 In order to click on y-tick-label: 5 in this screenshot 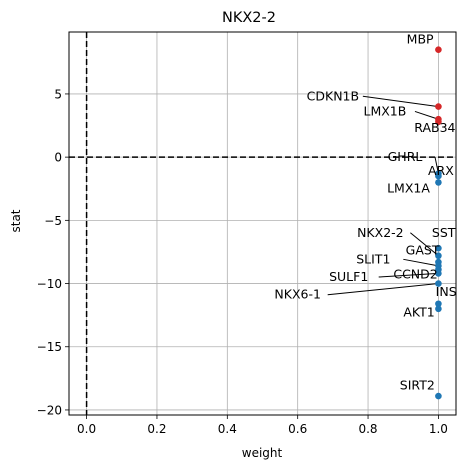, I will do `click(58, 94)`.